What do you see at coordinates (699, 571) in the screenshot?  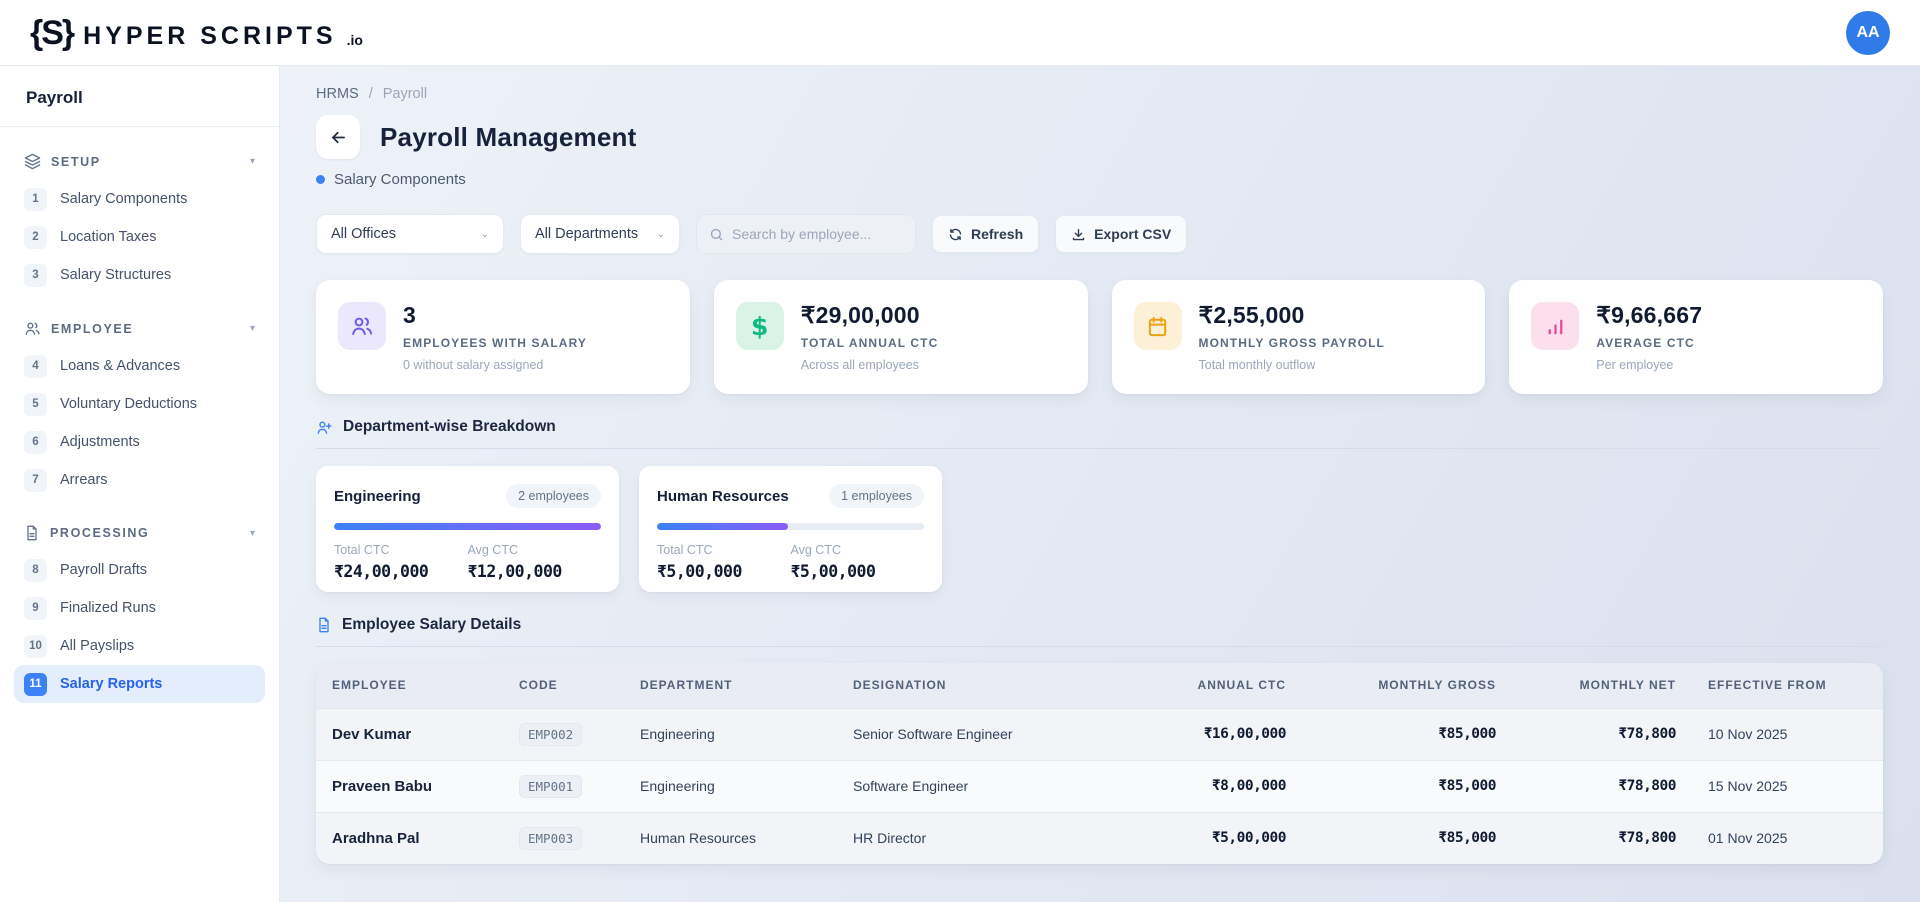 I see `metric-value: ₹5,00,000` at bounding box center [699, 571].